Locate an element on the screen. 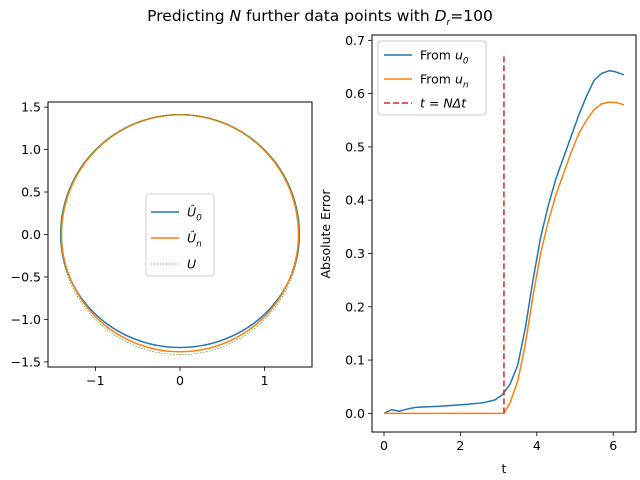  legend-label-from-u0: From u0 is located at coordinates (444, 57).